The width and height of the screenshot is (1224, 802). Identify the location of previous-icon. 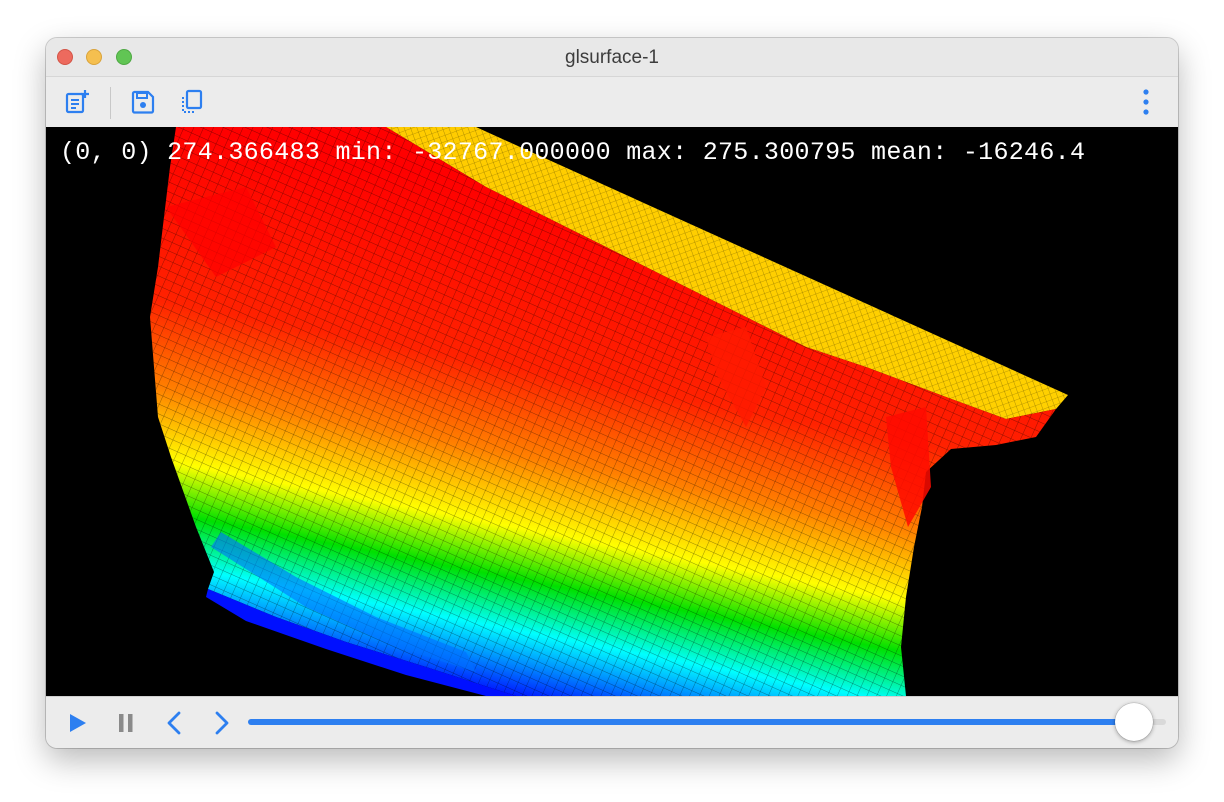
(174, 723).